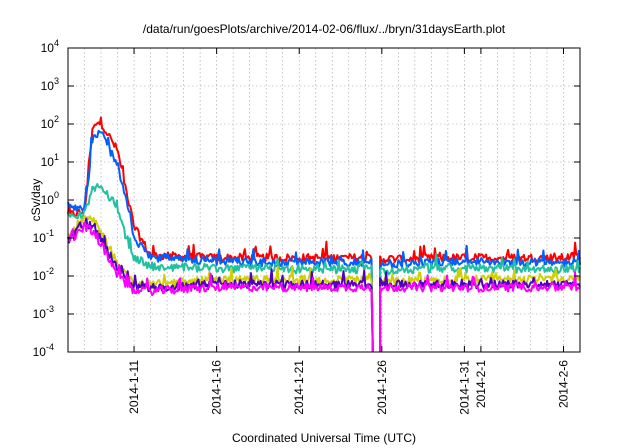 This screenshot has width=640, height=448. What do you see at coordinates (50, 198) in the screenshot?
I see `y-tick-label: 10⁰` at bounding box center [50, 198].